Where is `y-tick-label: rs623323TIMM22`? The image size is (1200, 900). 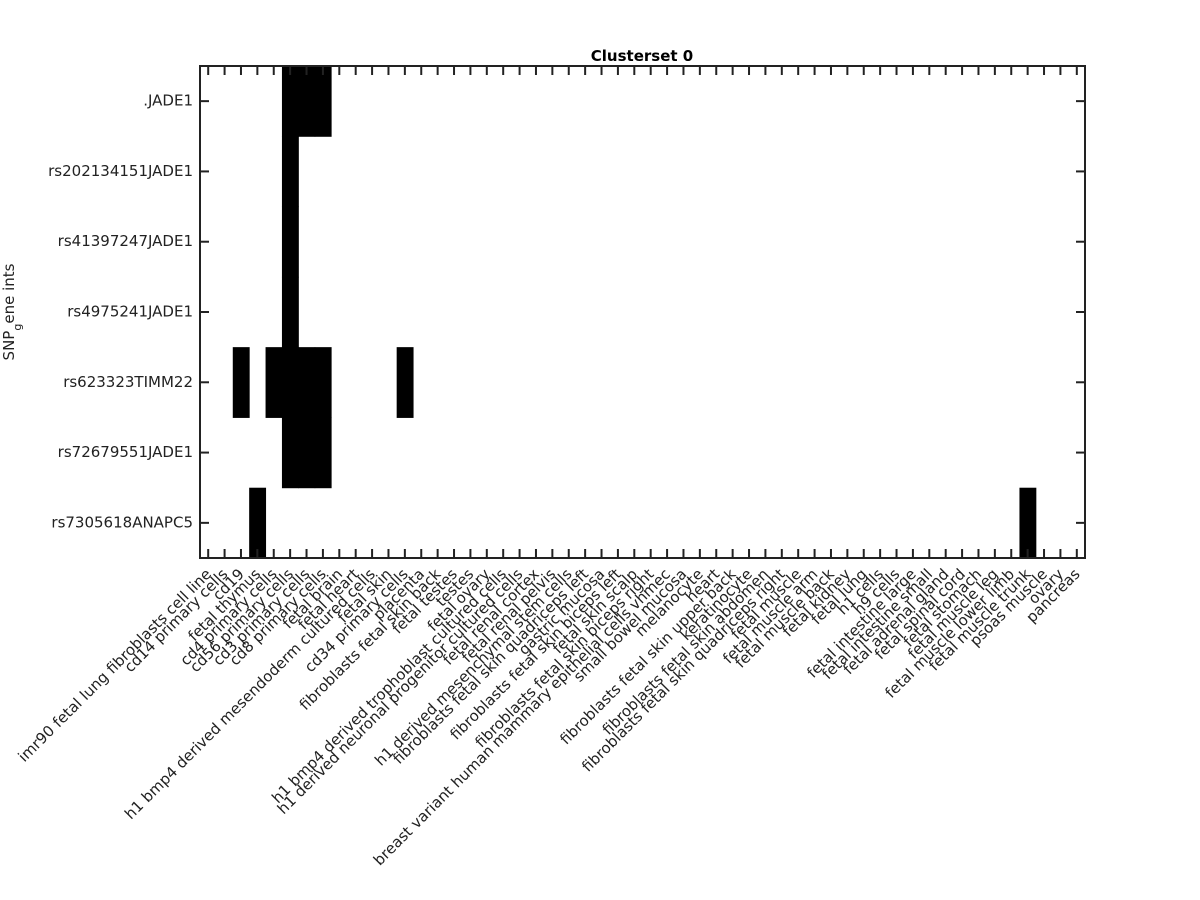
y-tick-label: rs623323TIMM22 is located at coordinates (128, 382).